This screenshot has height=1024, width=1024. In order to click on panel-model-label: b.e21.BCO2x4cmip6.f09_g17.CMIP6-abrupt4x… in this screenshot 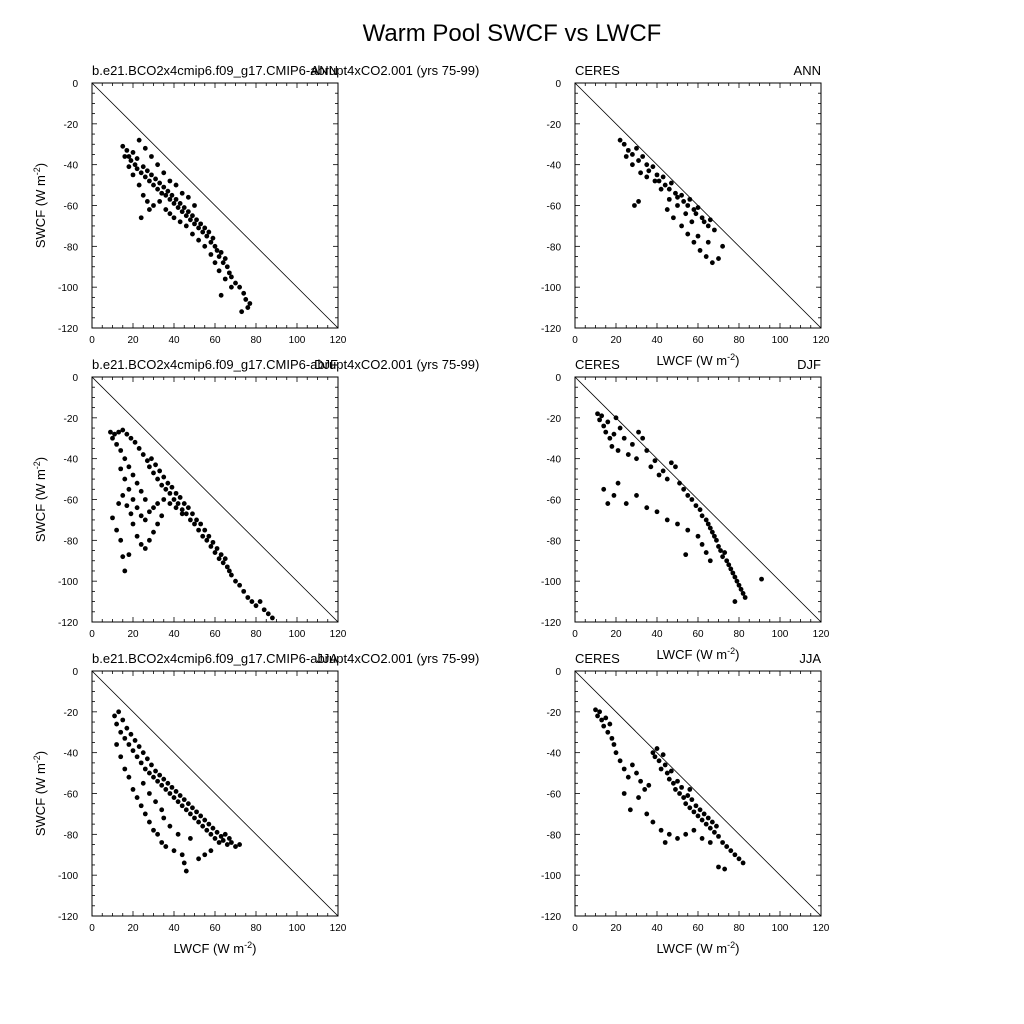, I will do `click(285, 364)`.